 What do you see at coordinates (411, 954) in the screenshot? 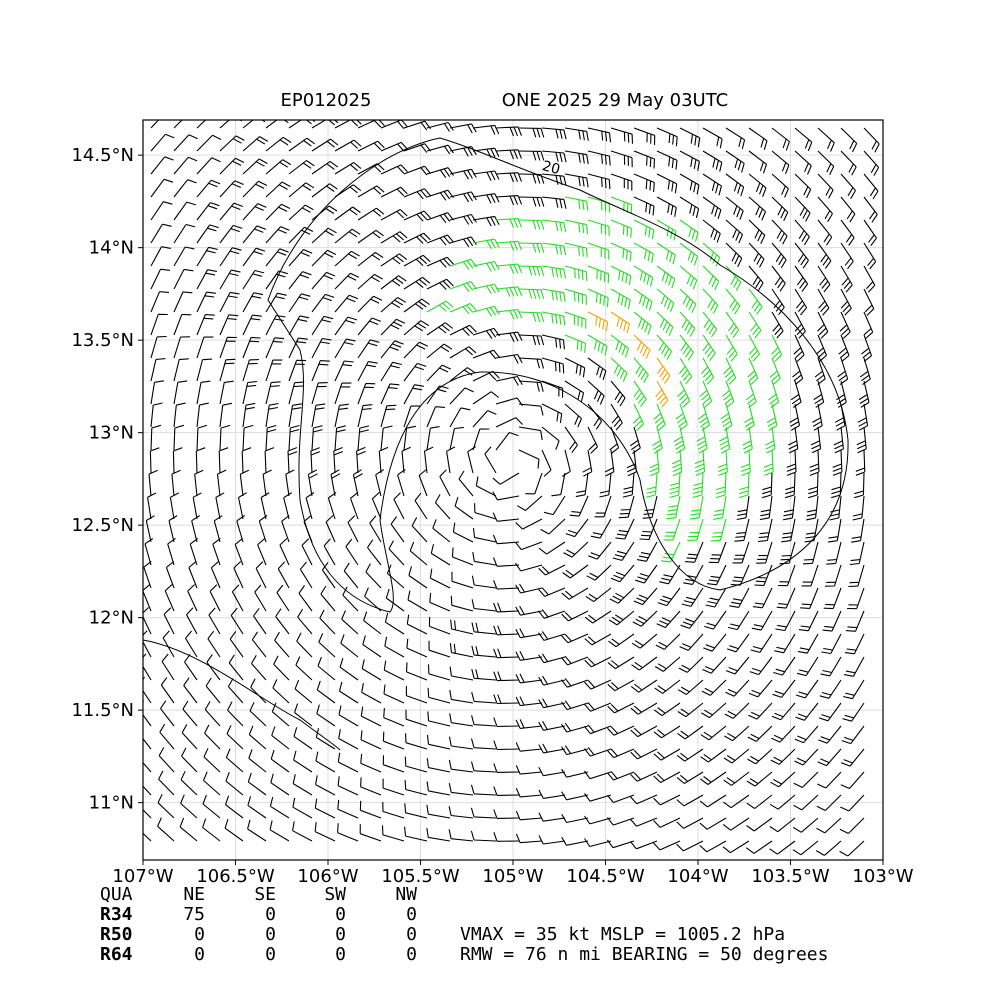
I see `table-cell: 0` at bounding box center [411, 954].